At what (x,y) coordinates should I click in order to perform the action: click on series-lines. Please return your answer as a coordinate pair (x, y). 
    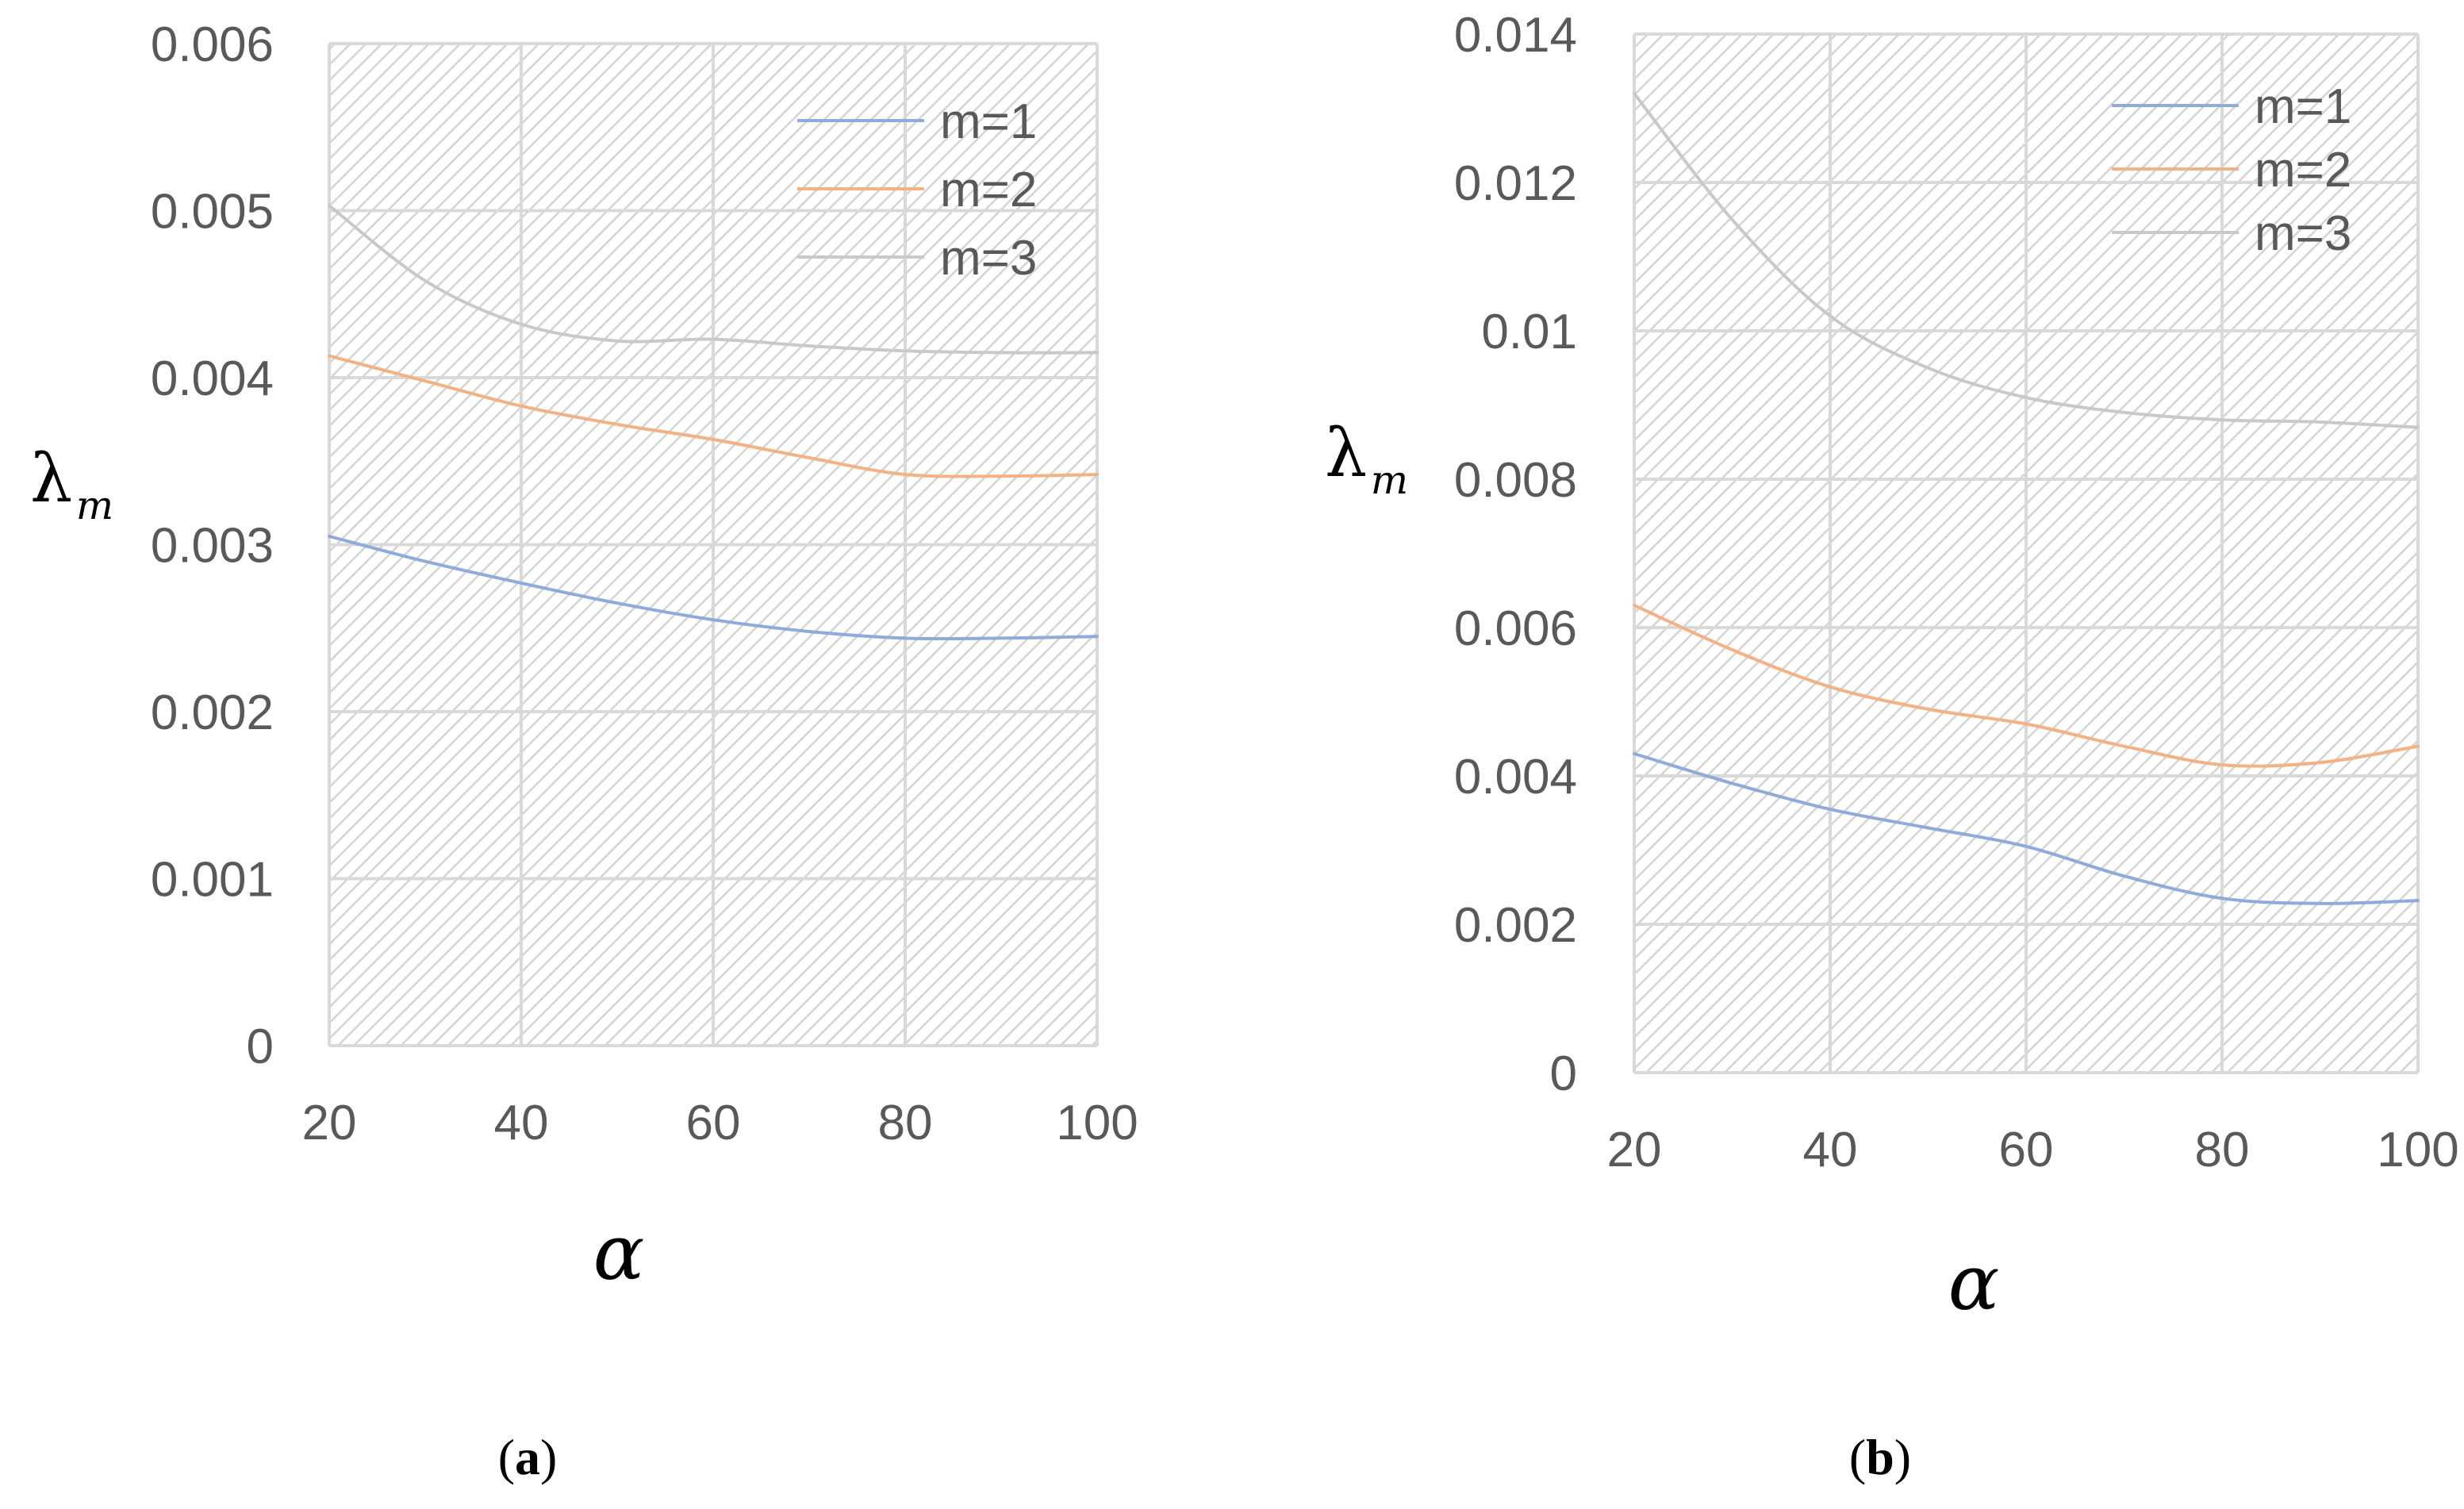
    Looking at the image, I should click on (713, 422).